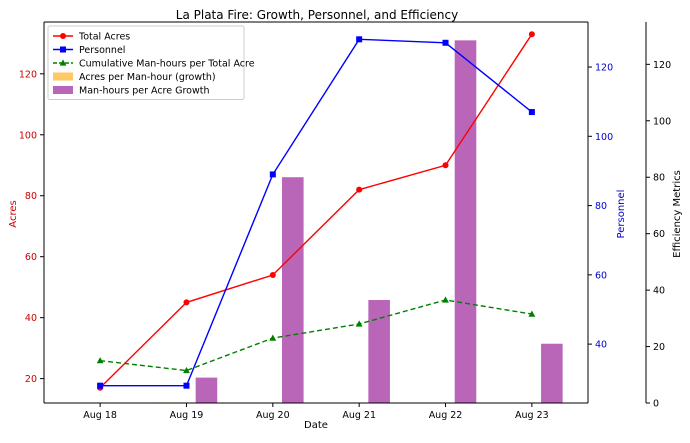 The height and width of the screenshot is (443, 690). I want to click on legend-label-3: Acres per Man-hour (growth), so click(147, 77).